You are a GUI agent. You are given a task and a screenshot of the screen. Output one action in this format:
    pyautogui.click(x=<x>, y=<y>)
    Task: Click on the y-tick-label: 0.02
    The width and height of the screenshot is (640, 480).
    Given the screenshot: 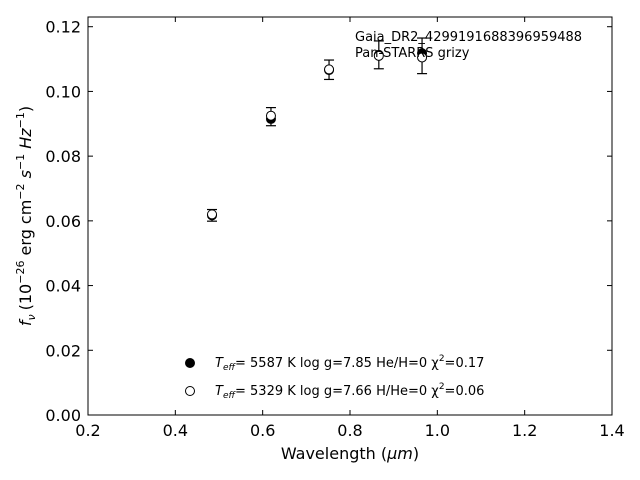 What is the action you would take?
    pyautogui.click(x=63, y=350)
    